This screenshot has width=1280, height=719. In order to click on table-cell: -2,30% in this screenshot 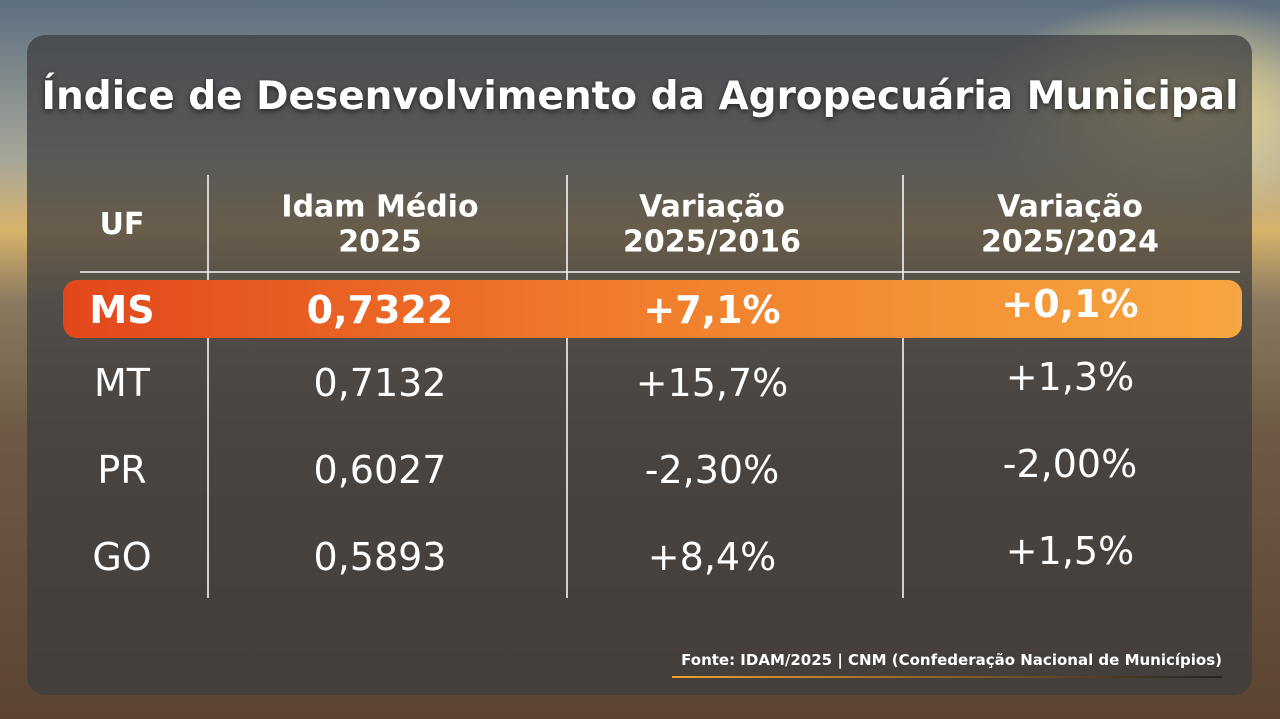, I will do `click(712, 470)`.